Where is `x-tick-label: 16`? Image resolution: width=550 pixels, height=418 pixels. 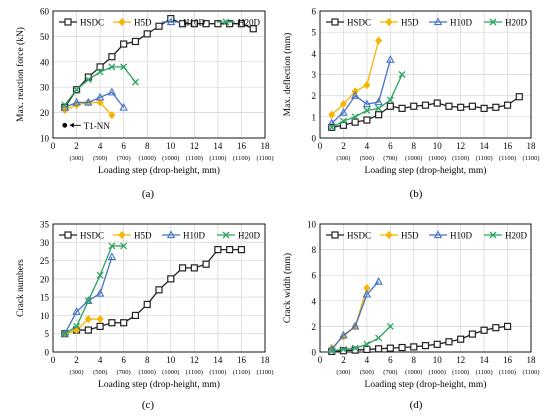 x-tick-label: 16 is located at coordinates (242, 146).